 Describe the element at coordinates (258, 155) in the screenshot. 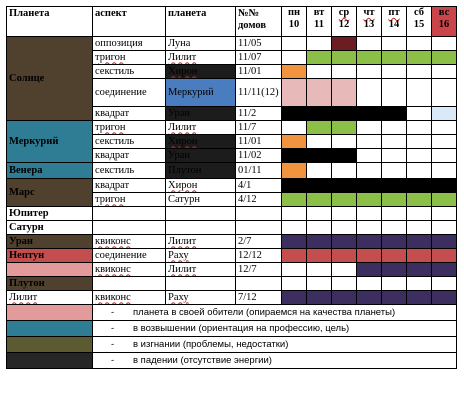

I see `houses-cell: 11/02` at that location.